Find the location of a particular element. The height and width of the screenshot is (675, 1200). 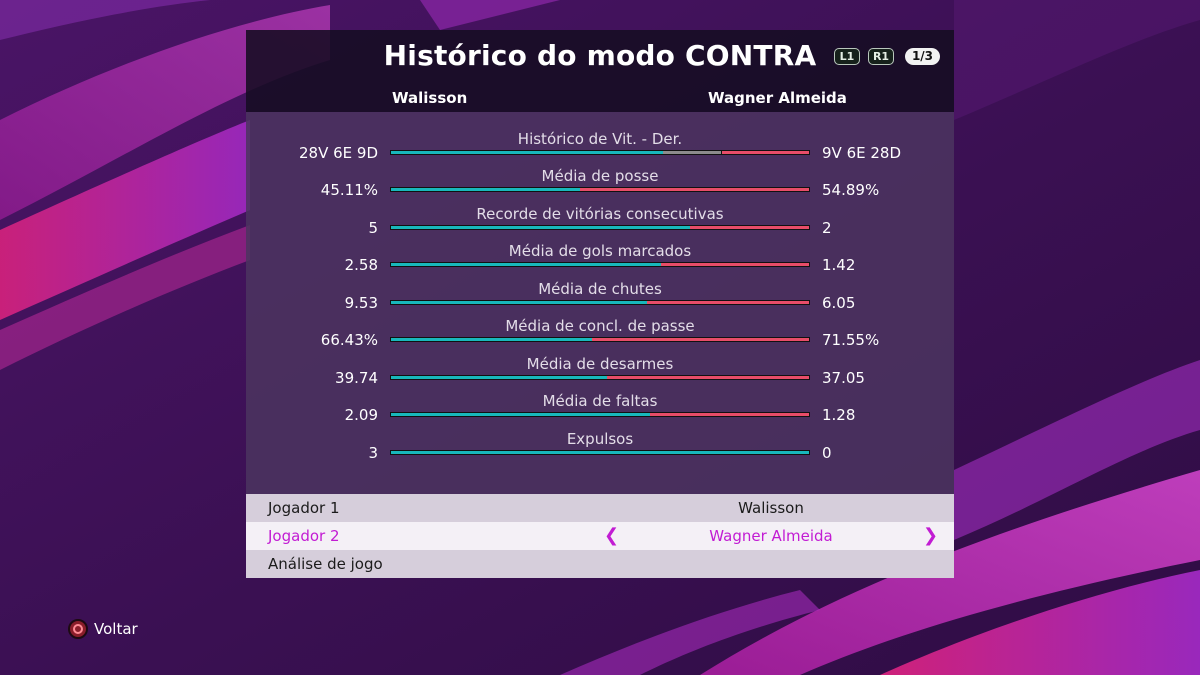

stat-label: Histórico de Vit. - Der. is located at coordinates (600, 139).